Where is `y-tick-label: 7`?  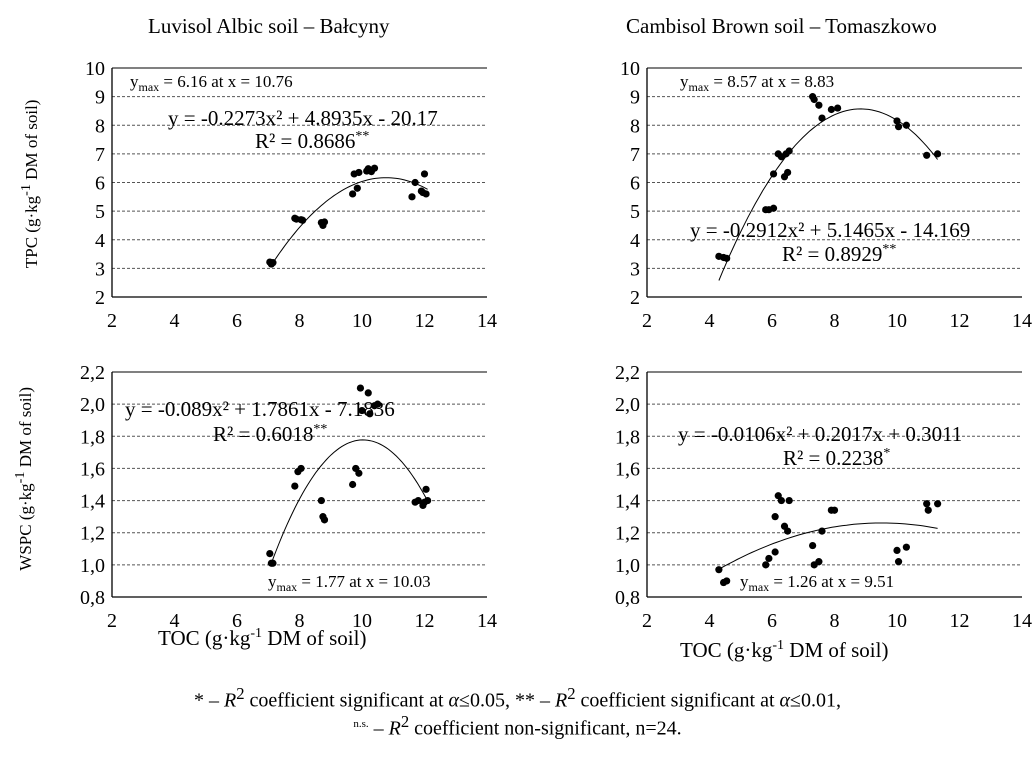 y-tick-label: 7 is located at coordinates (100, 155).